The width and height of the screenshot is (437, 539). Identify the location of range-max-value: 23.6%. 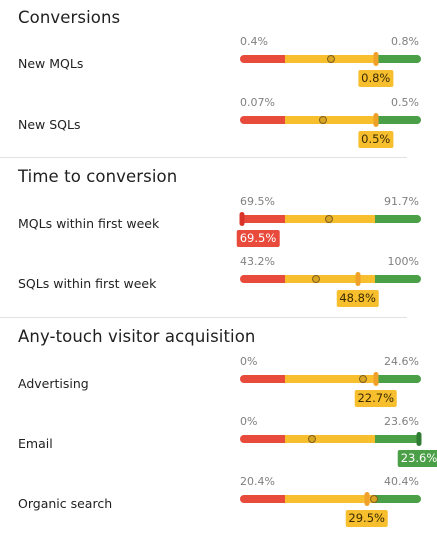
(401, 421).